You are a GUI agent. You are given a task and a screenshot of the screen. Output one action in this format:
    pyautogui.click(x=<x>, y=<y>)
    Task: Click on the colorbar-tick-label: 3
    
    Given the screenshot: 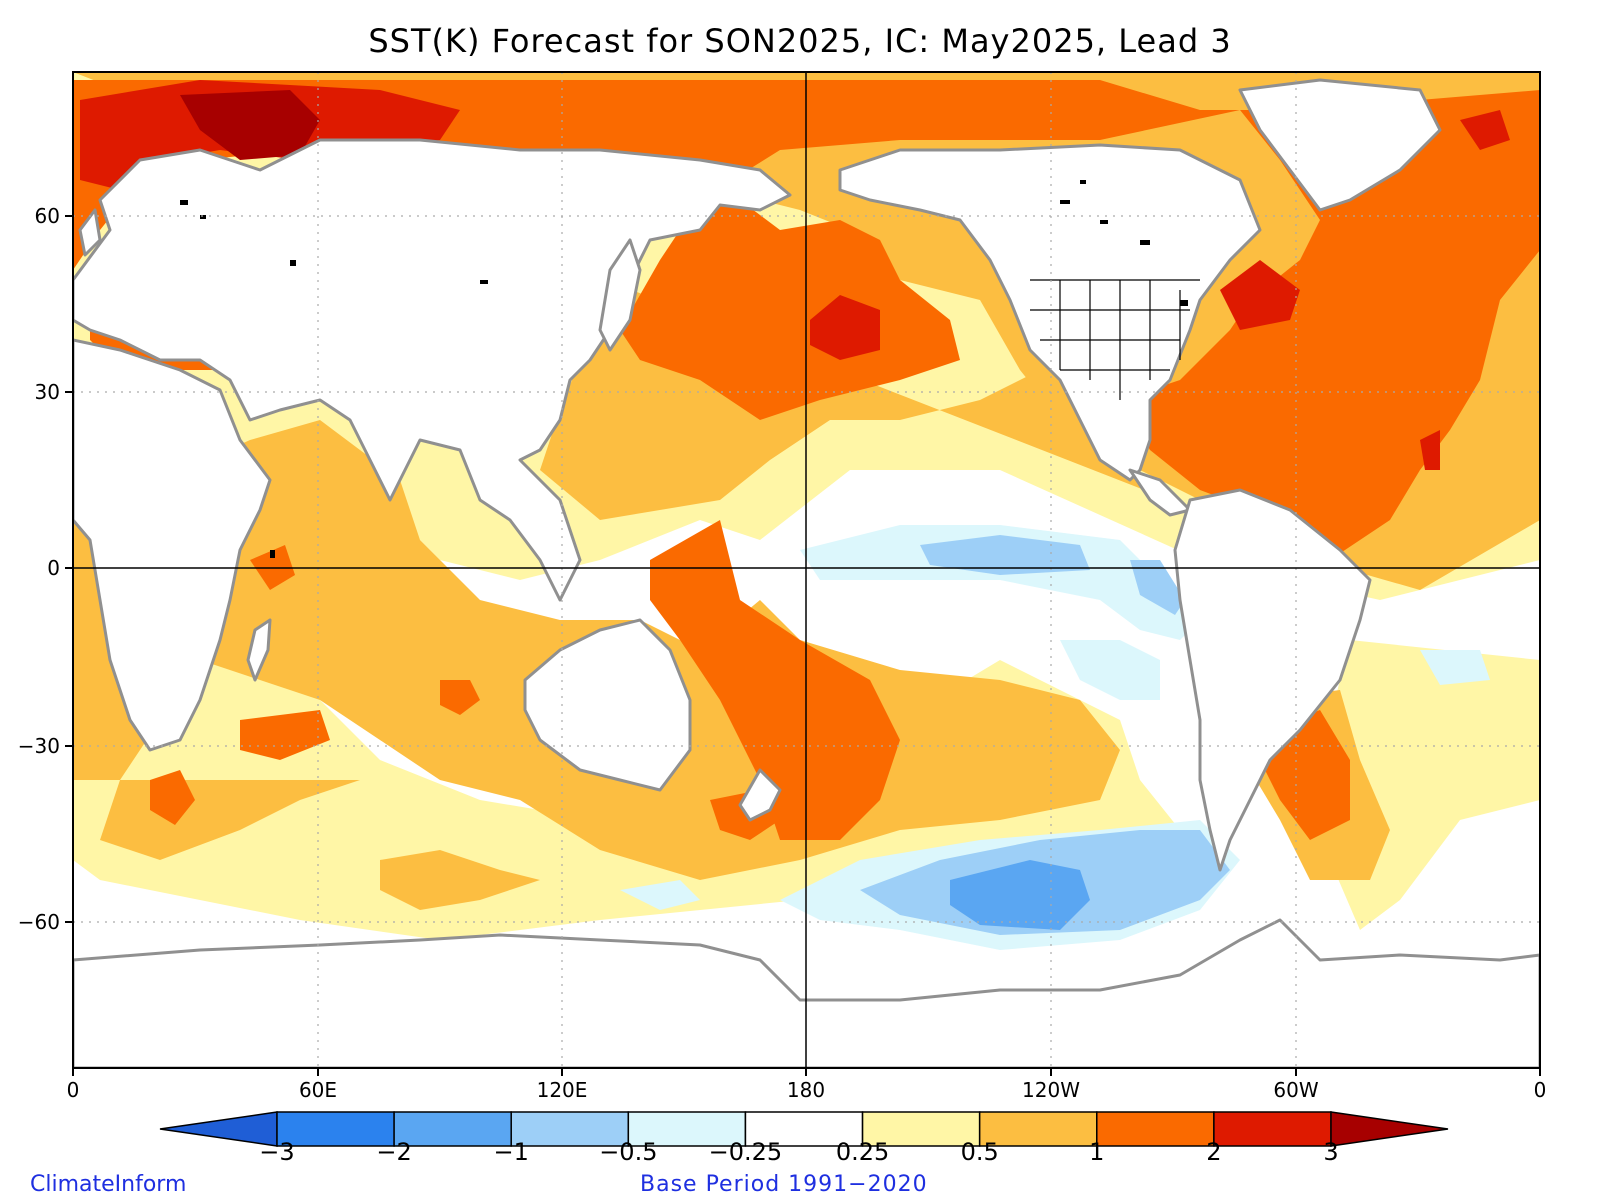 What is the action you would take?
    pyautogui.click(x=1331, y=1152)
    